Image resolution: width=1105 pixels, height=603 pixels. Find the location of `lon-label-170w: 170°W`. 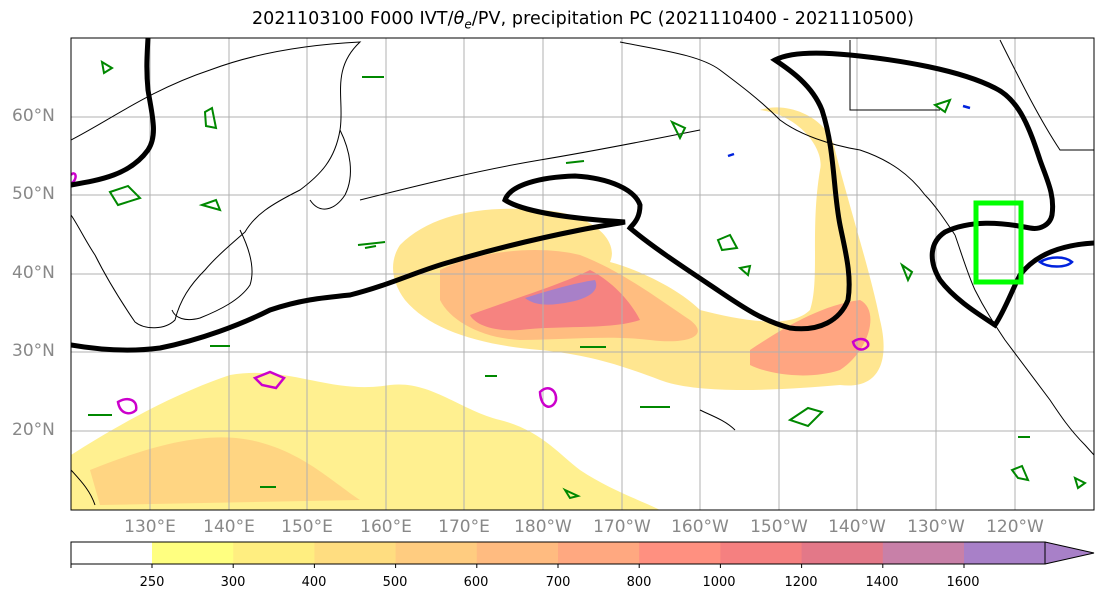

lon-label-170w: 170°W is located at coordinates (622, 527).